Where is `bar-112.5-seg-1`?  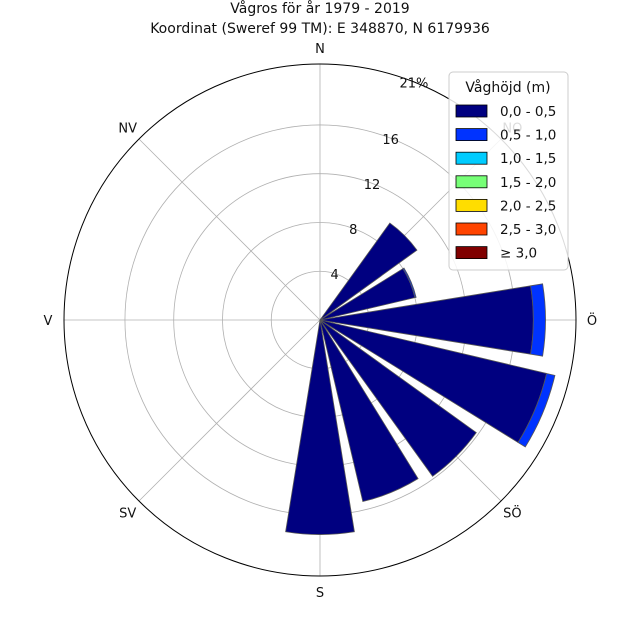
bar-112.5-seg-1 is located at coordinates (536, 410).